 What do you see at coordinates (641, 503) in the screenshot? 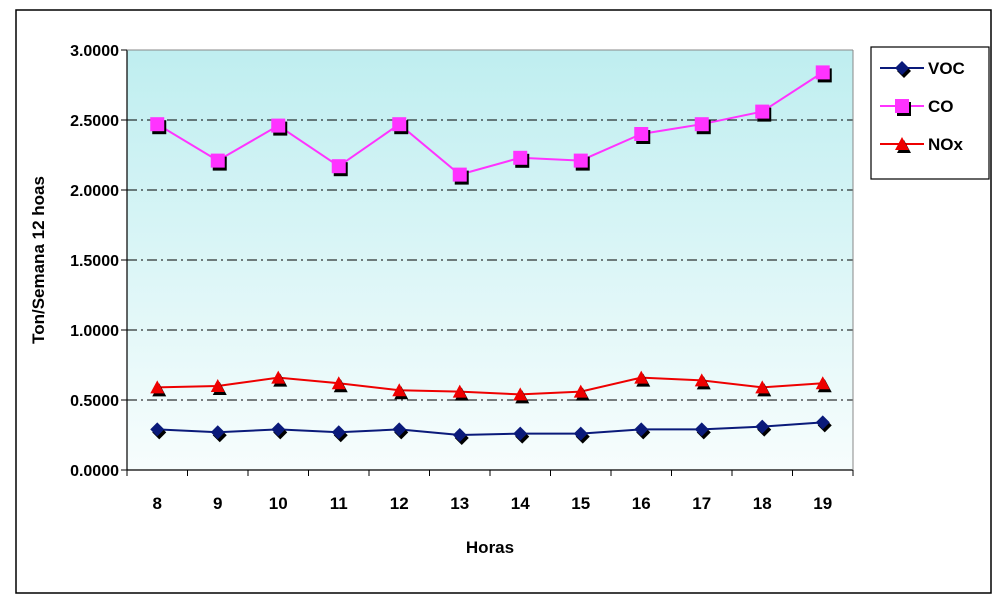
I see `x-tick-label: 16` at bounding box center [641, 503].